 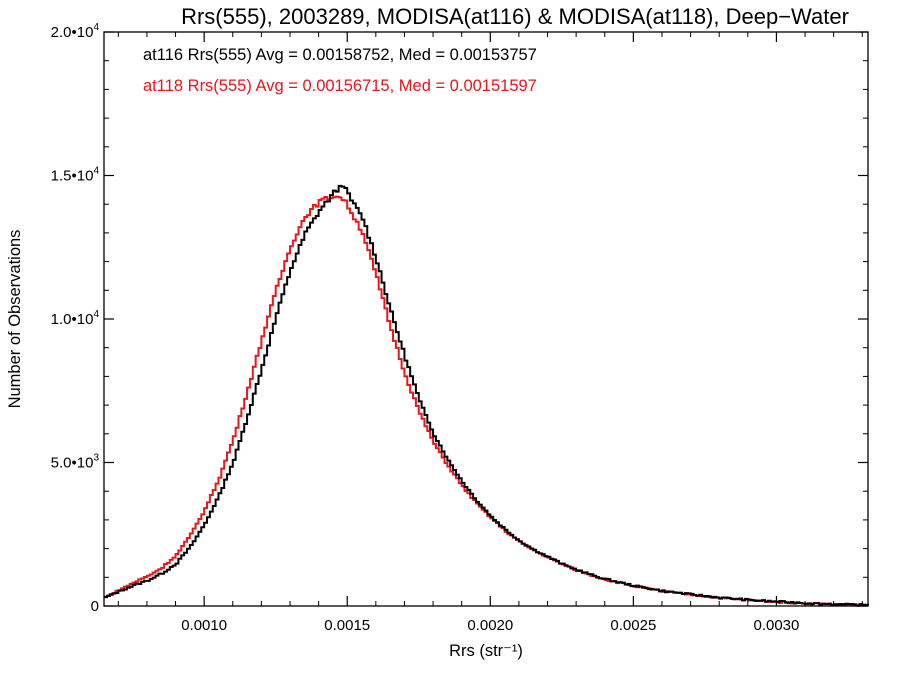 What do you see at coordinates (75, 318) in the screenshot?
I see `y-tick-label: 1.0•104` at bounding box center [75, 318].